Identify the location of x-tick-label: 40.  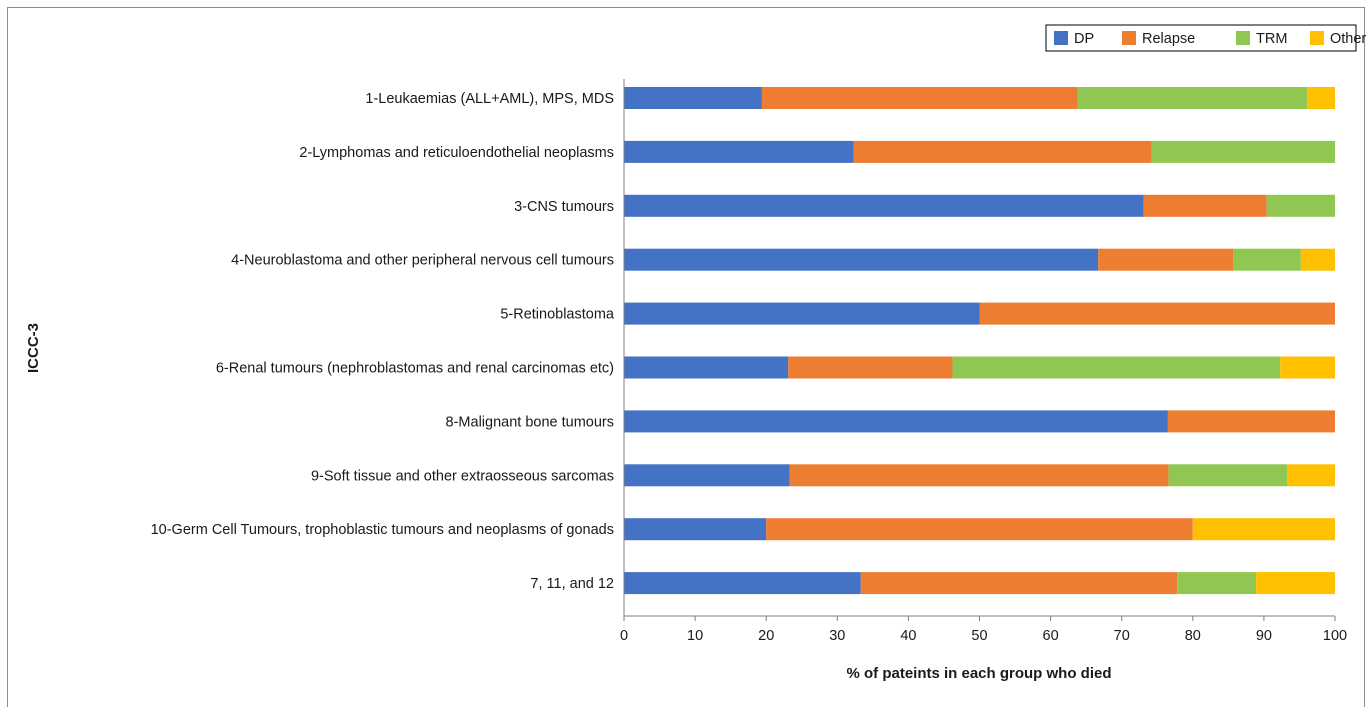
(908, 636).